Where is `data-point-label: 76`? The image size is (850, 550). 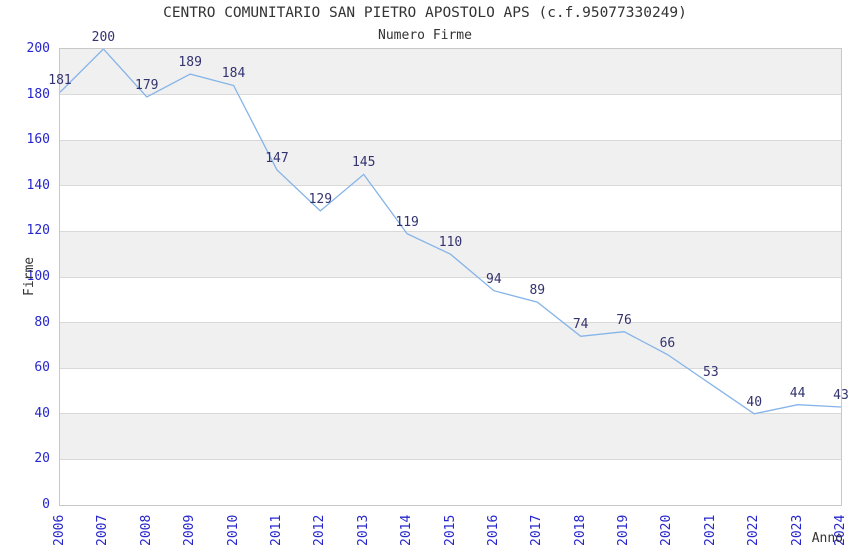 data-point-label: 76 is located at coordinates (624, 320).